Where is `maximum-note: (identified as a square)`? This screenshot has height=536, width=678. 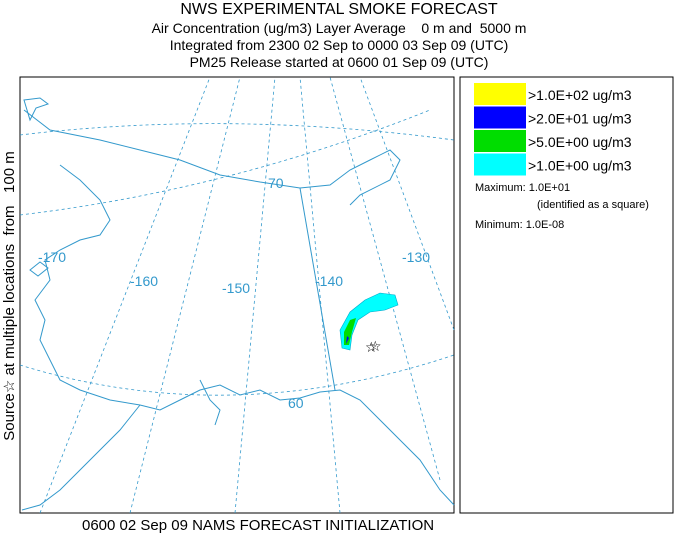 maximum-note: (identified as a square) is located at coordinates (593, 205).